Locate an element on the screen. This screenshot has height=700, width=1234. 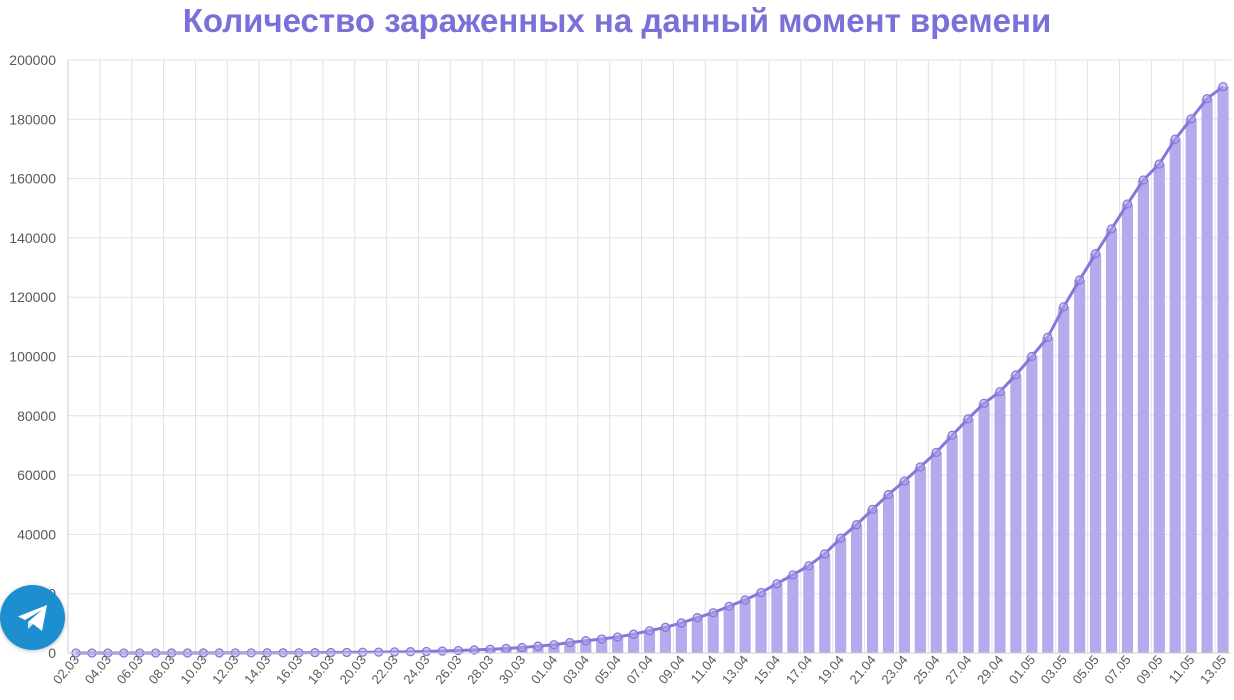
x-tick-label: 25.04 is located at coordinates (926, 669).